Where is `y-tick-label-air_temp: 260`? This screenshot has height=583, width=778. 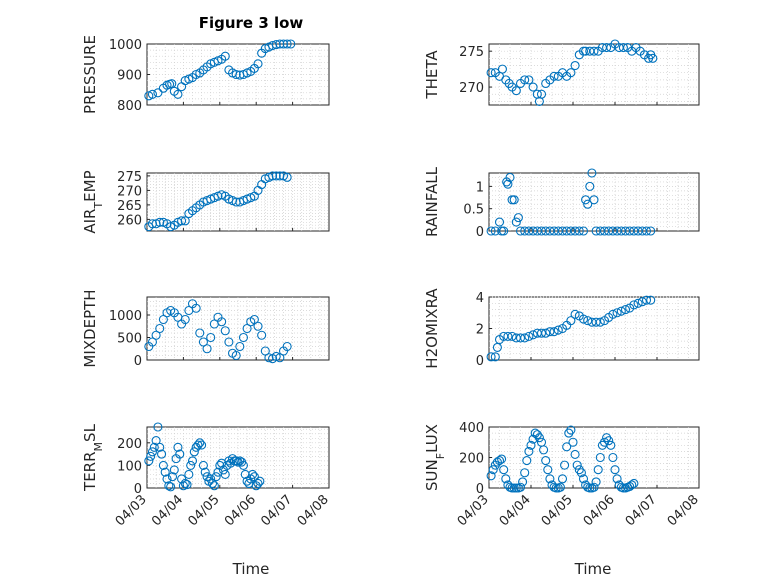 y-tick-label-air_temp: 260 is located at coordinates (129, 220).